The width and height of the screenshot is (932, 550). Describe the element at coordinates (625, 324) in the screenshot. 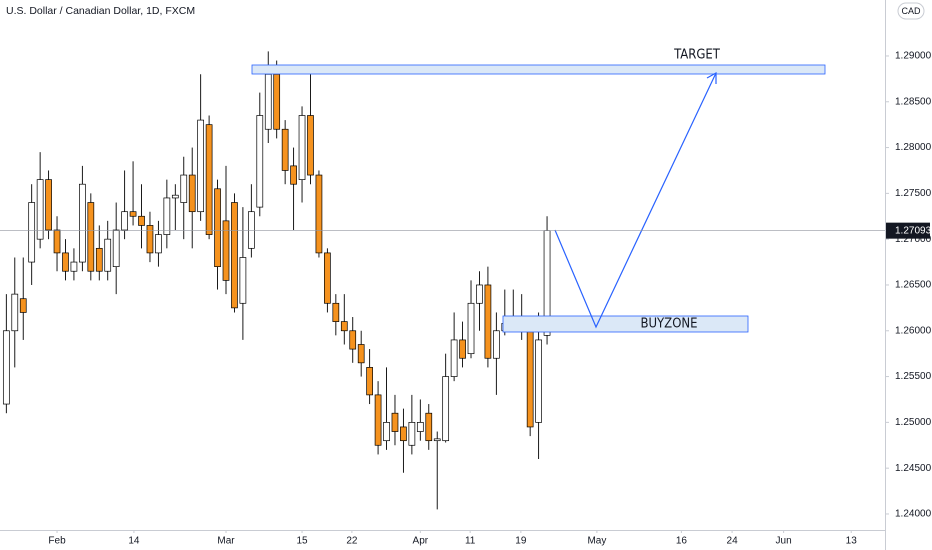

I see `buy-zone` at that location.